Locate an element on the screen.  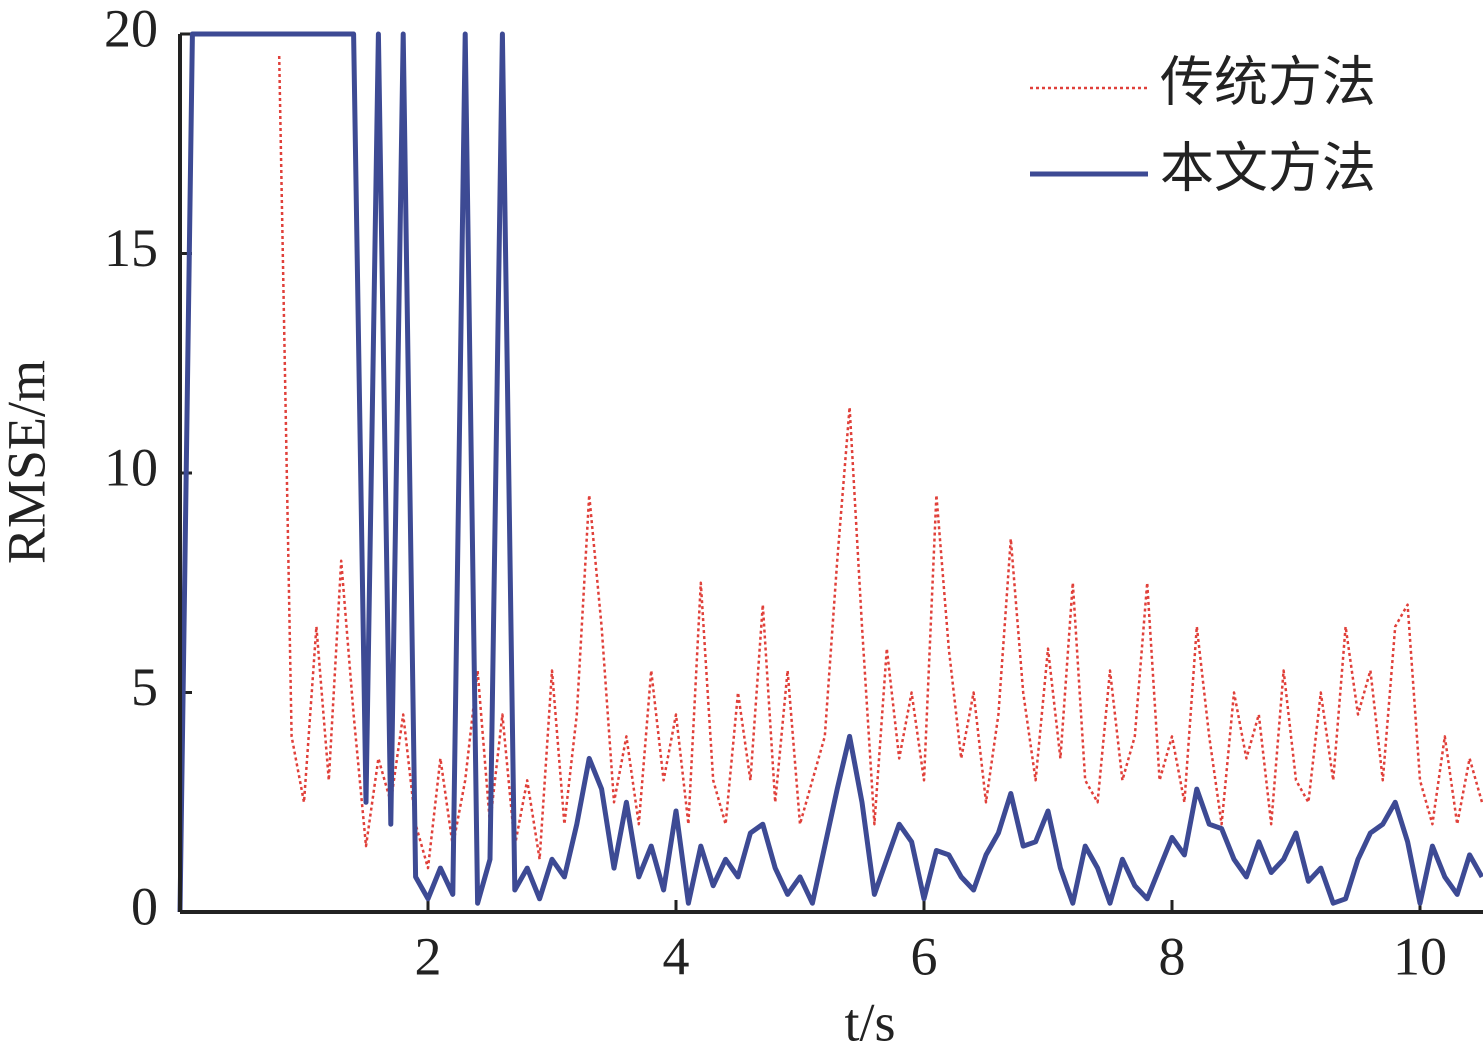
x-tick-label: 4 is located at coordinates (676, 956).